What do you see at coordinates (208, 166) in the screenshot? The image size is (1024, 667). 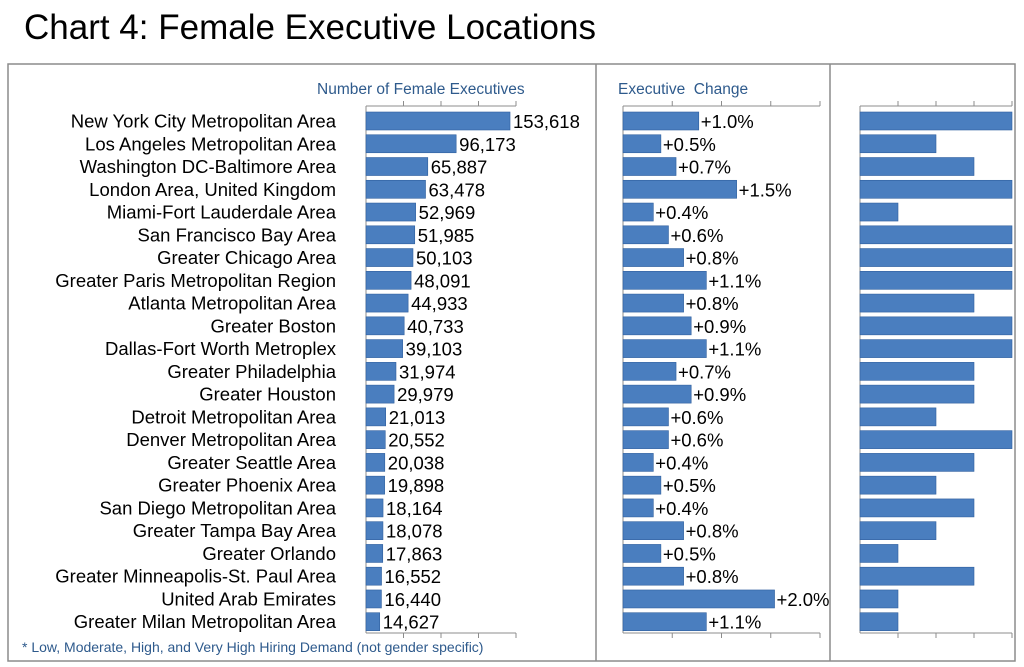 I see `category-label: Washington DC-Baltimore Area` at bounding box center [208, 166].